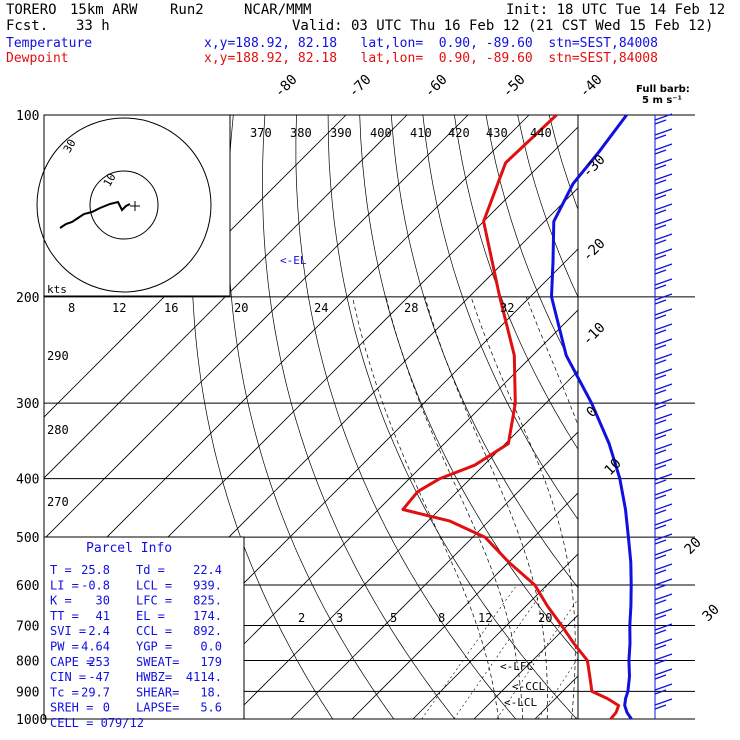 The height and width of the screenshot is (740, 740). What do you see at coordinates (594, 166) in the screenshot?
I see `temperature-axis-label: -30` at bounding box center [594, 166].